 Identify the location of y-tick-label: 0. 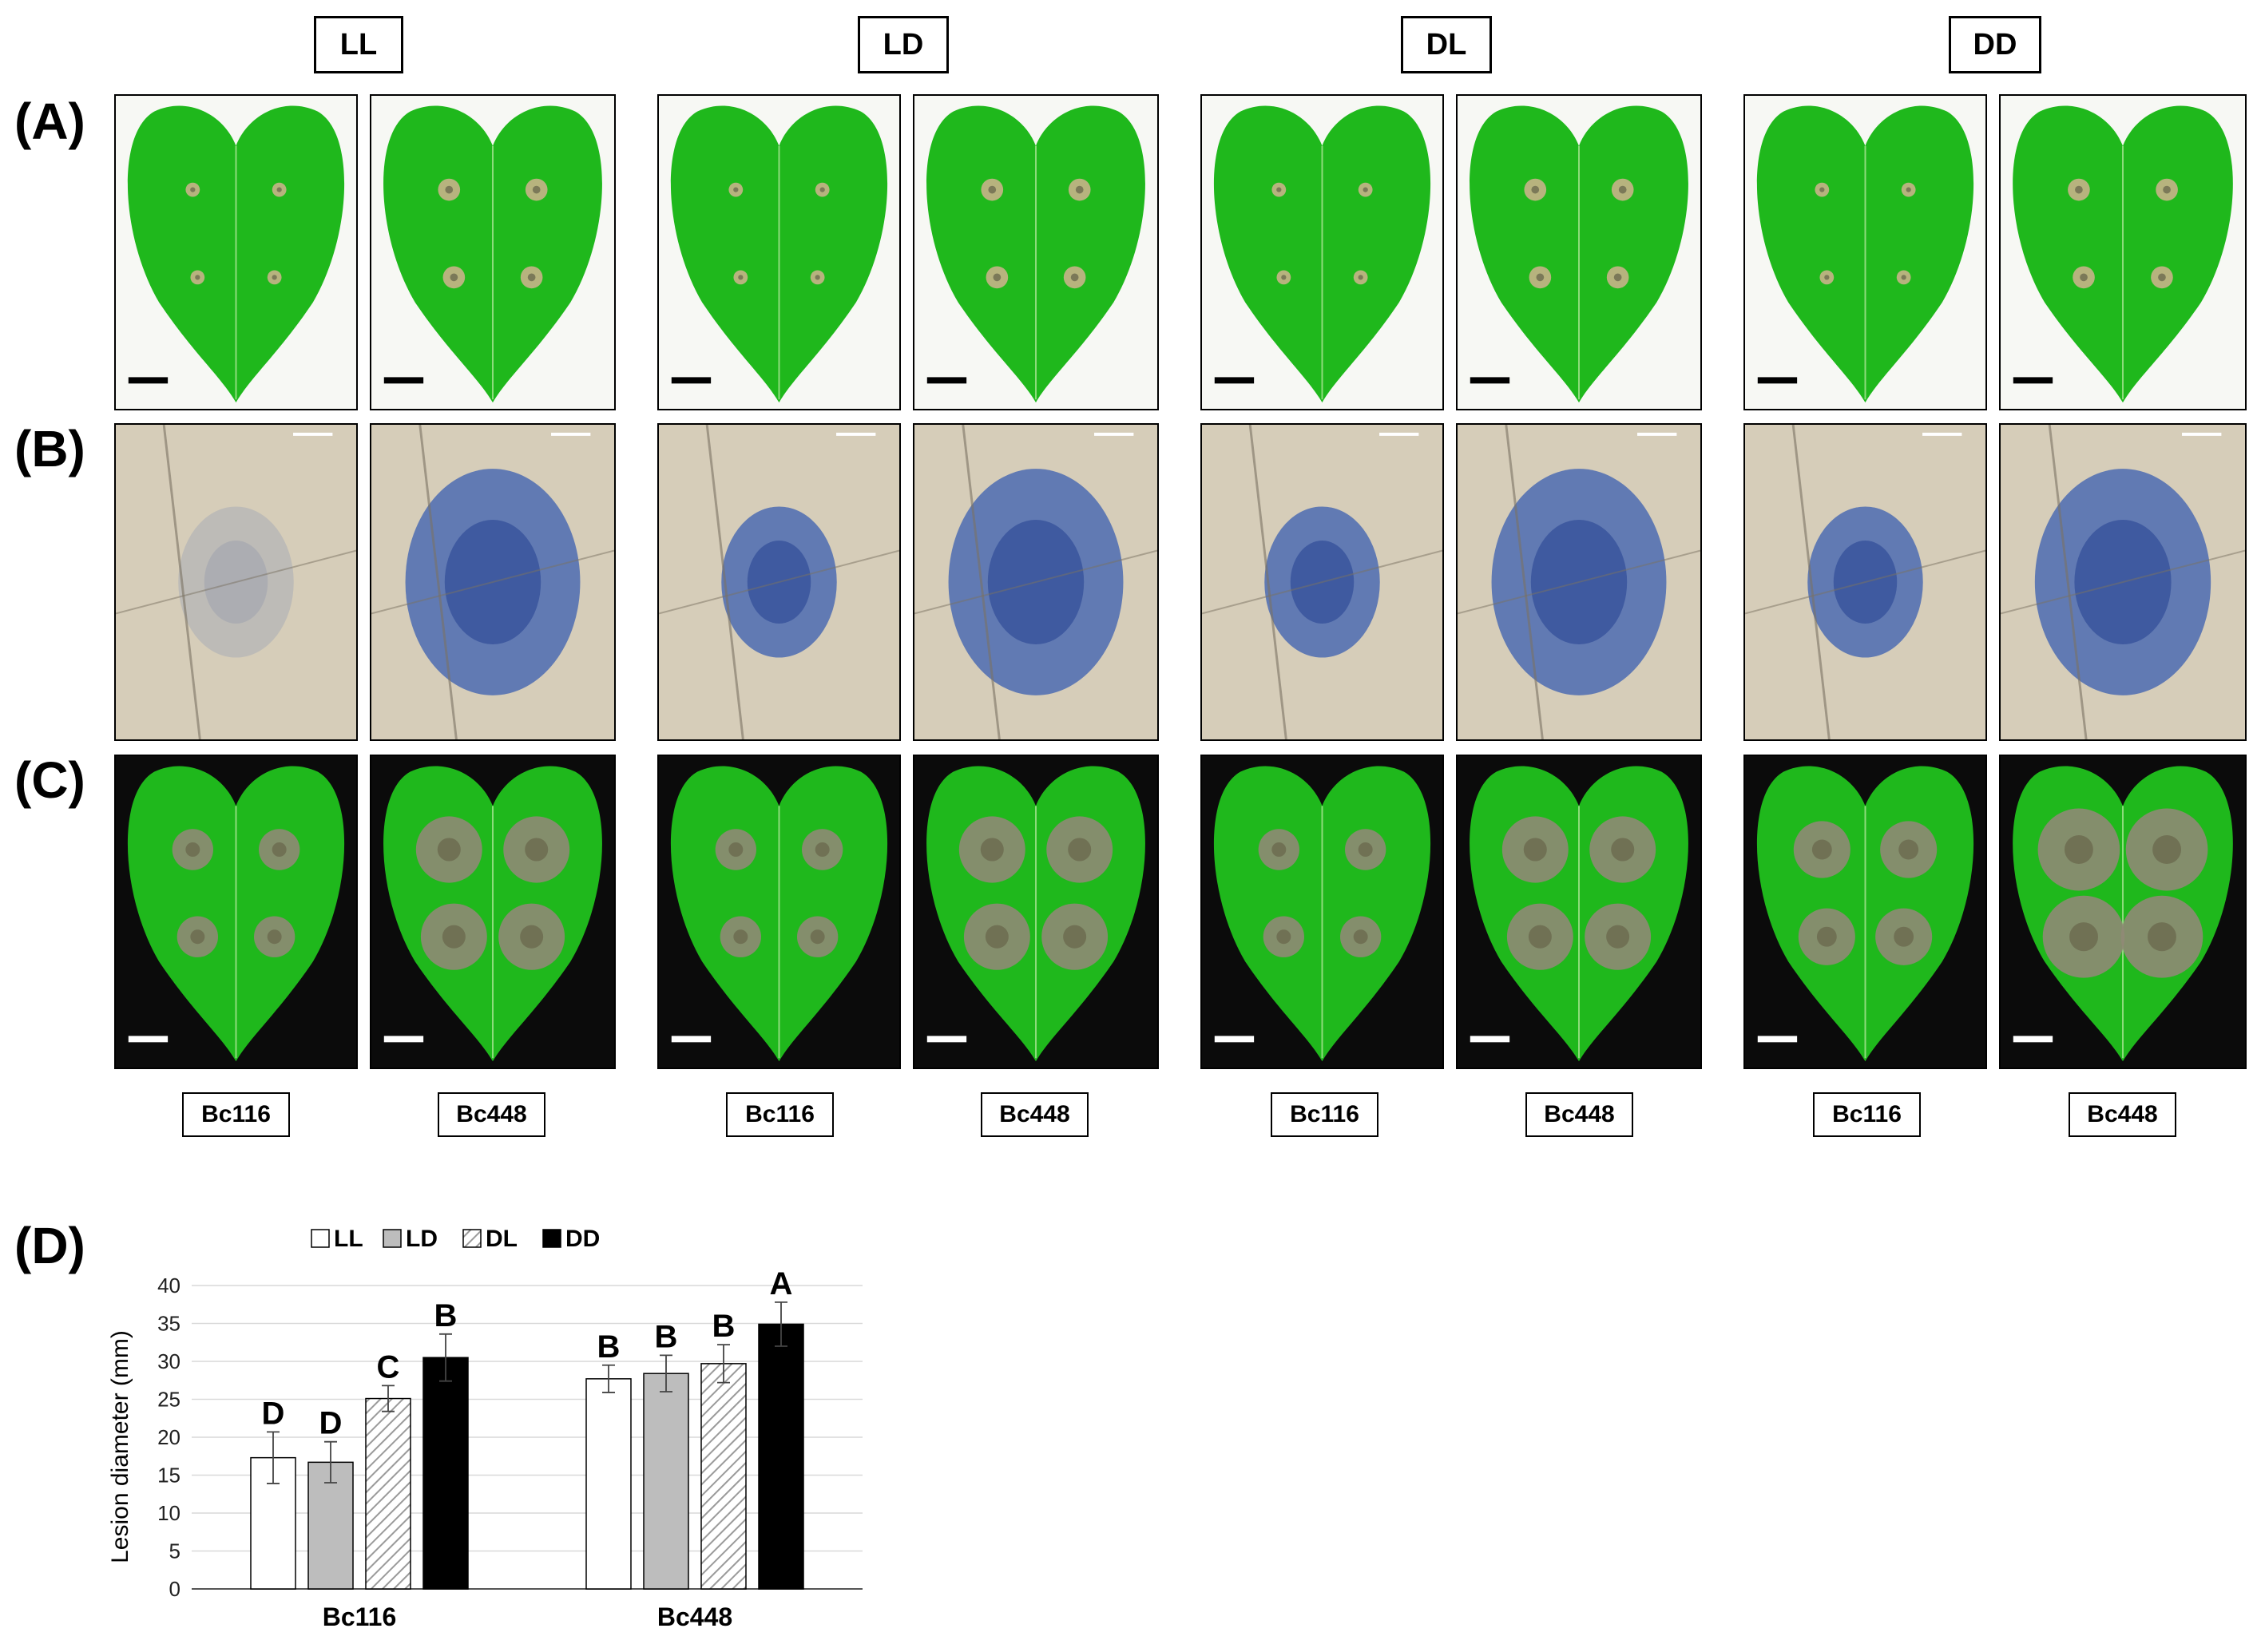
(174, 1589).